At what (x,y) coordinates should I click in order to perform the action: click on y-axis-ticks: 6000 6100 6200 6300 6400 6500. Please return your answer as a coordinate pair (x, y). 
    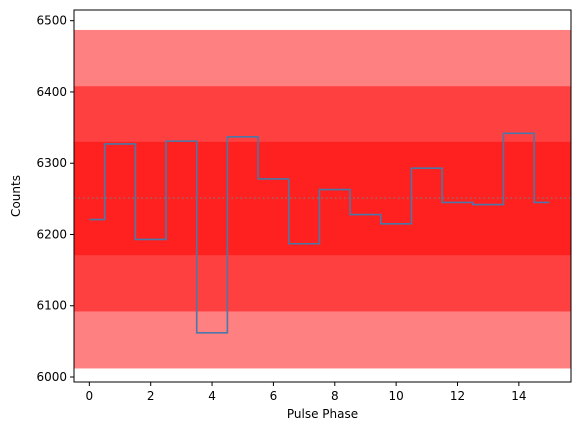
    Looking at the image, I should click on (55, 199).